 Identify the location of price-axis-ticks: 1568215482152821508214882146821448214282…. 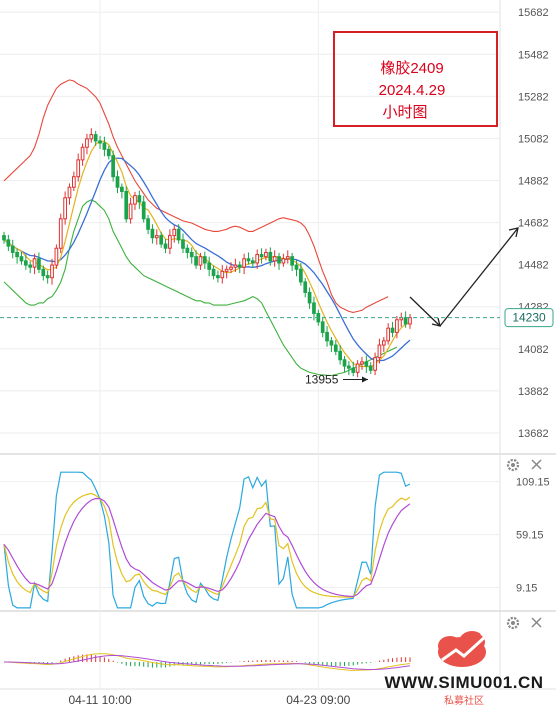
(533, 223).